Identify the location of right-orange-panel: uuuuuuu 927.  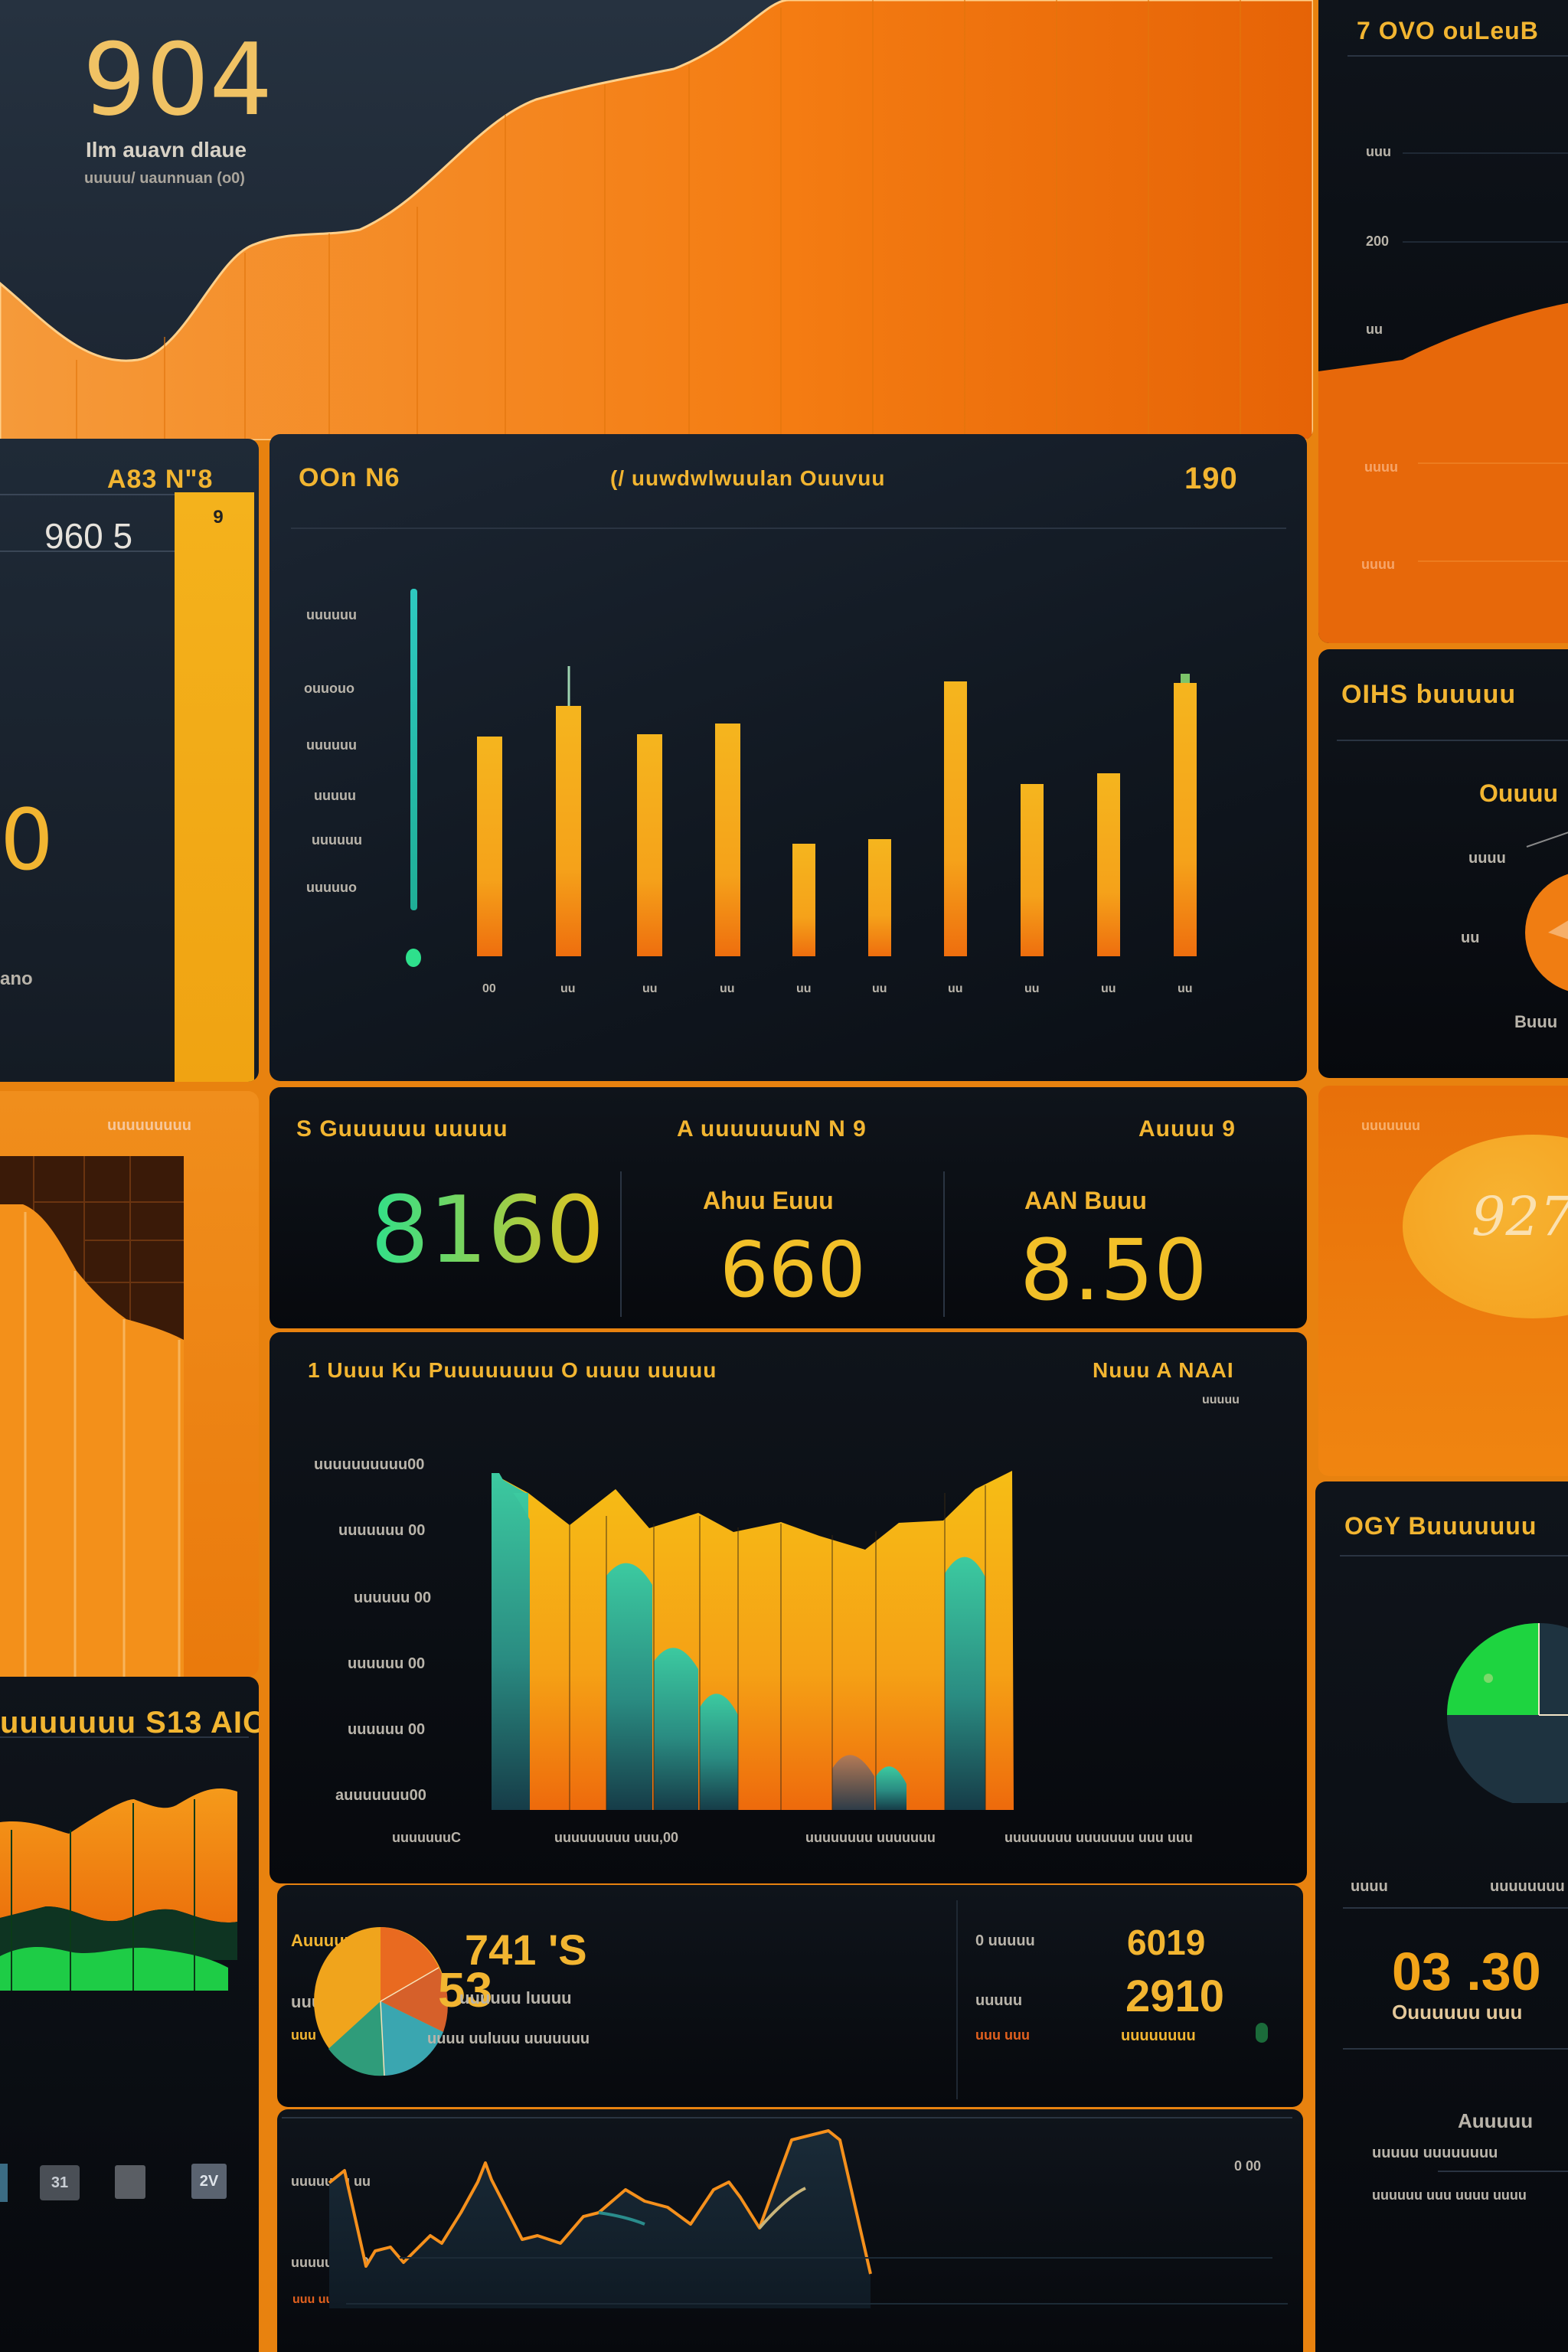
(1443, 1281).